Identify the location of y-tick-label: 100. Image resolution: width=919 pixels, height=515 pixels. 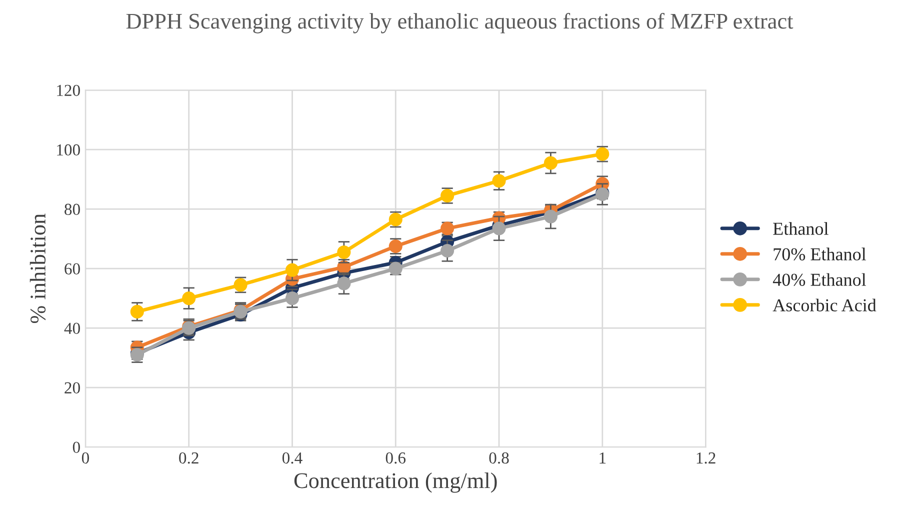
(68, 150).